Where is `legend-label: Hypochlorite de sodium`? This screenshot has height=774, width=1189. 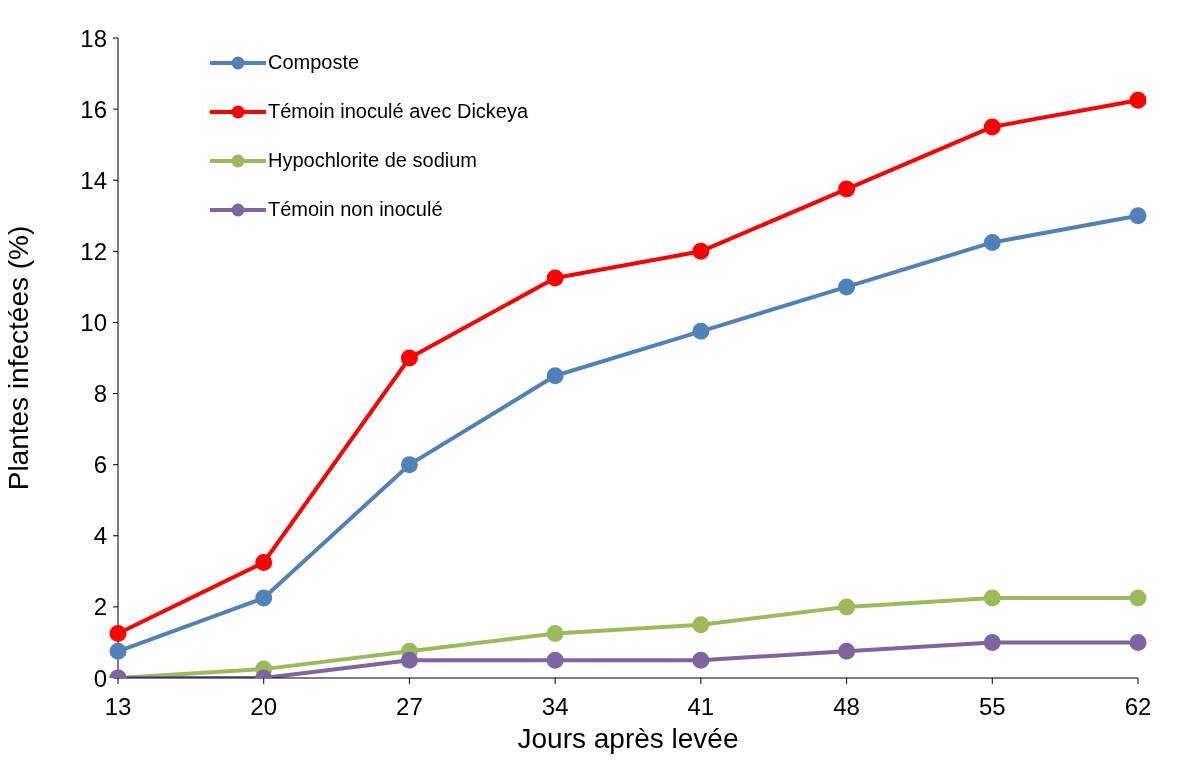
legend-label: Hypochlorite de sodium is located at coordinates (372, 160).